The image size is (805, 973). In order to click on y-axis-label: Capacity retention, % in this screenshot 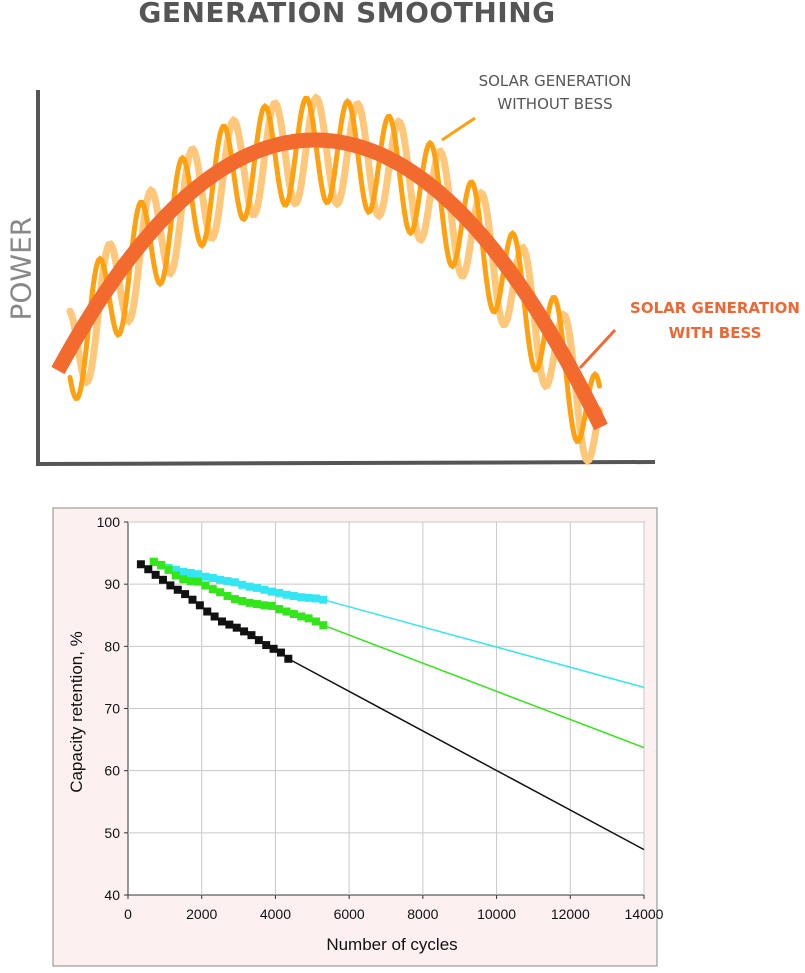, I will do `click(76, 712)`.